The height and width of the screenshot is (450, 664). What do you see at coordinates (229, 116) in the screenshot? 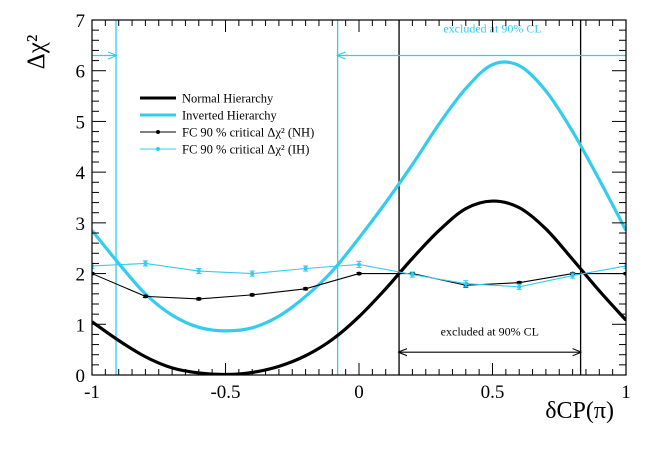
I see `legend-label: Inverted Hierarchy` at bounding box center [229, 116].